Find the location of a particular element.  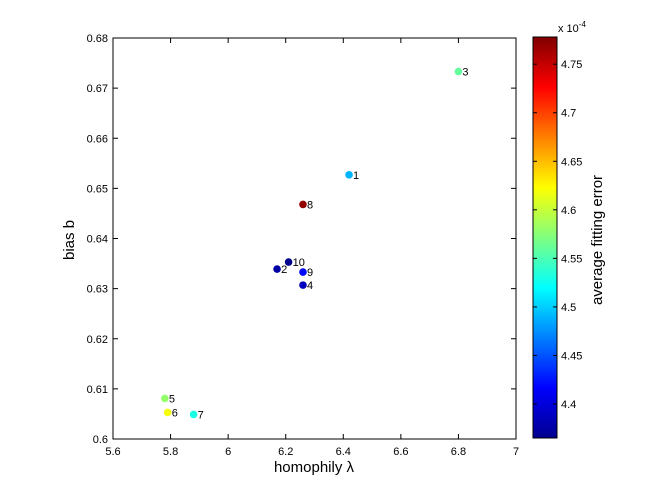

y-tick-label: 0.67 is located at coordinates (97, 89).